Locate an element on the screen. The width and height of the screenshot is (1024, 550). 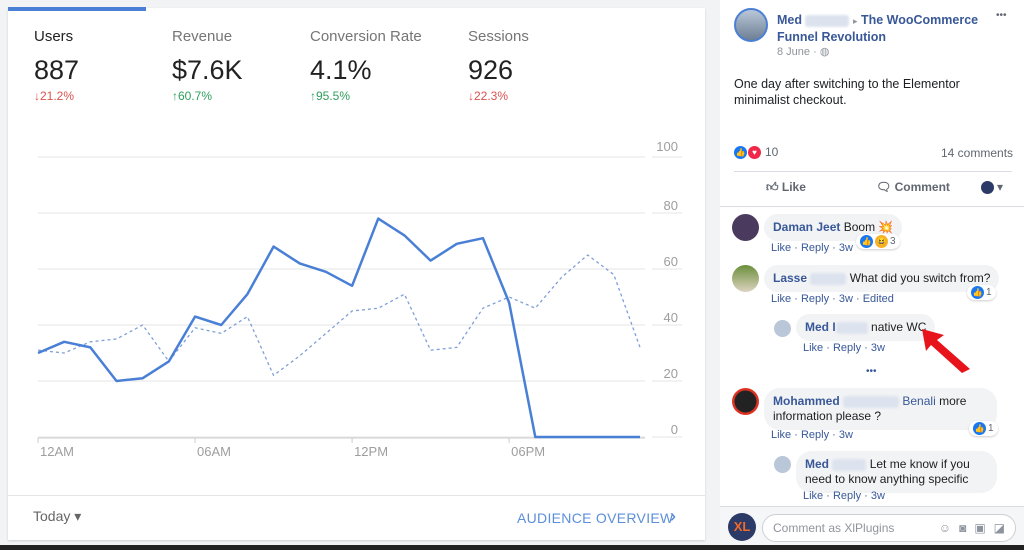
arrow-icon: ▸ is located at coordinates (855, 21).